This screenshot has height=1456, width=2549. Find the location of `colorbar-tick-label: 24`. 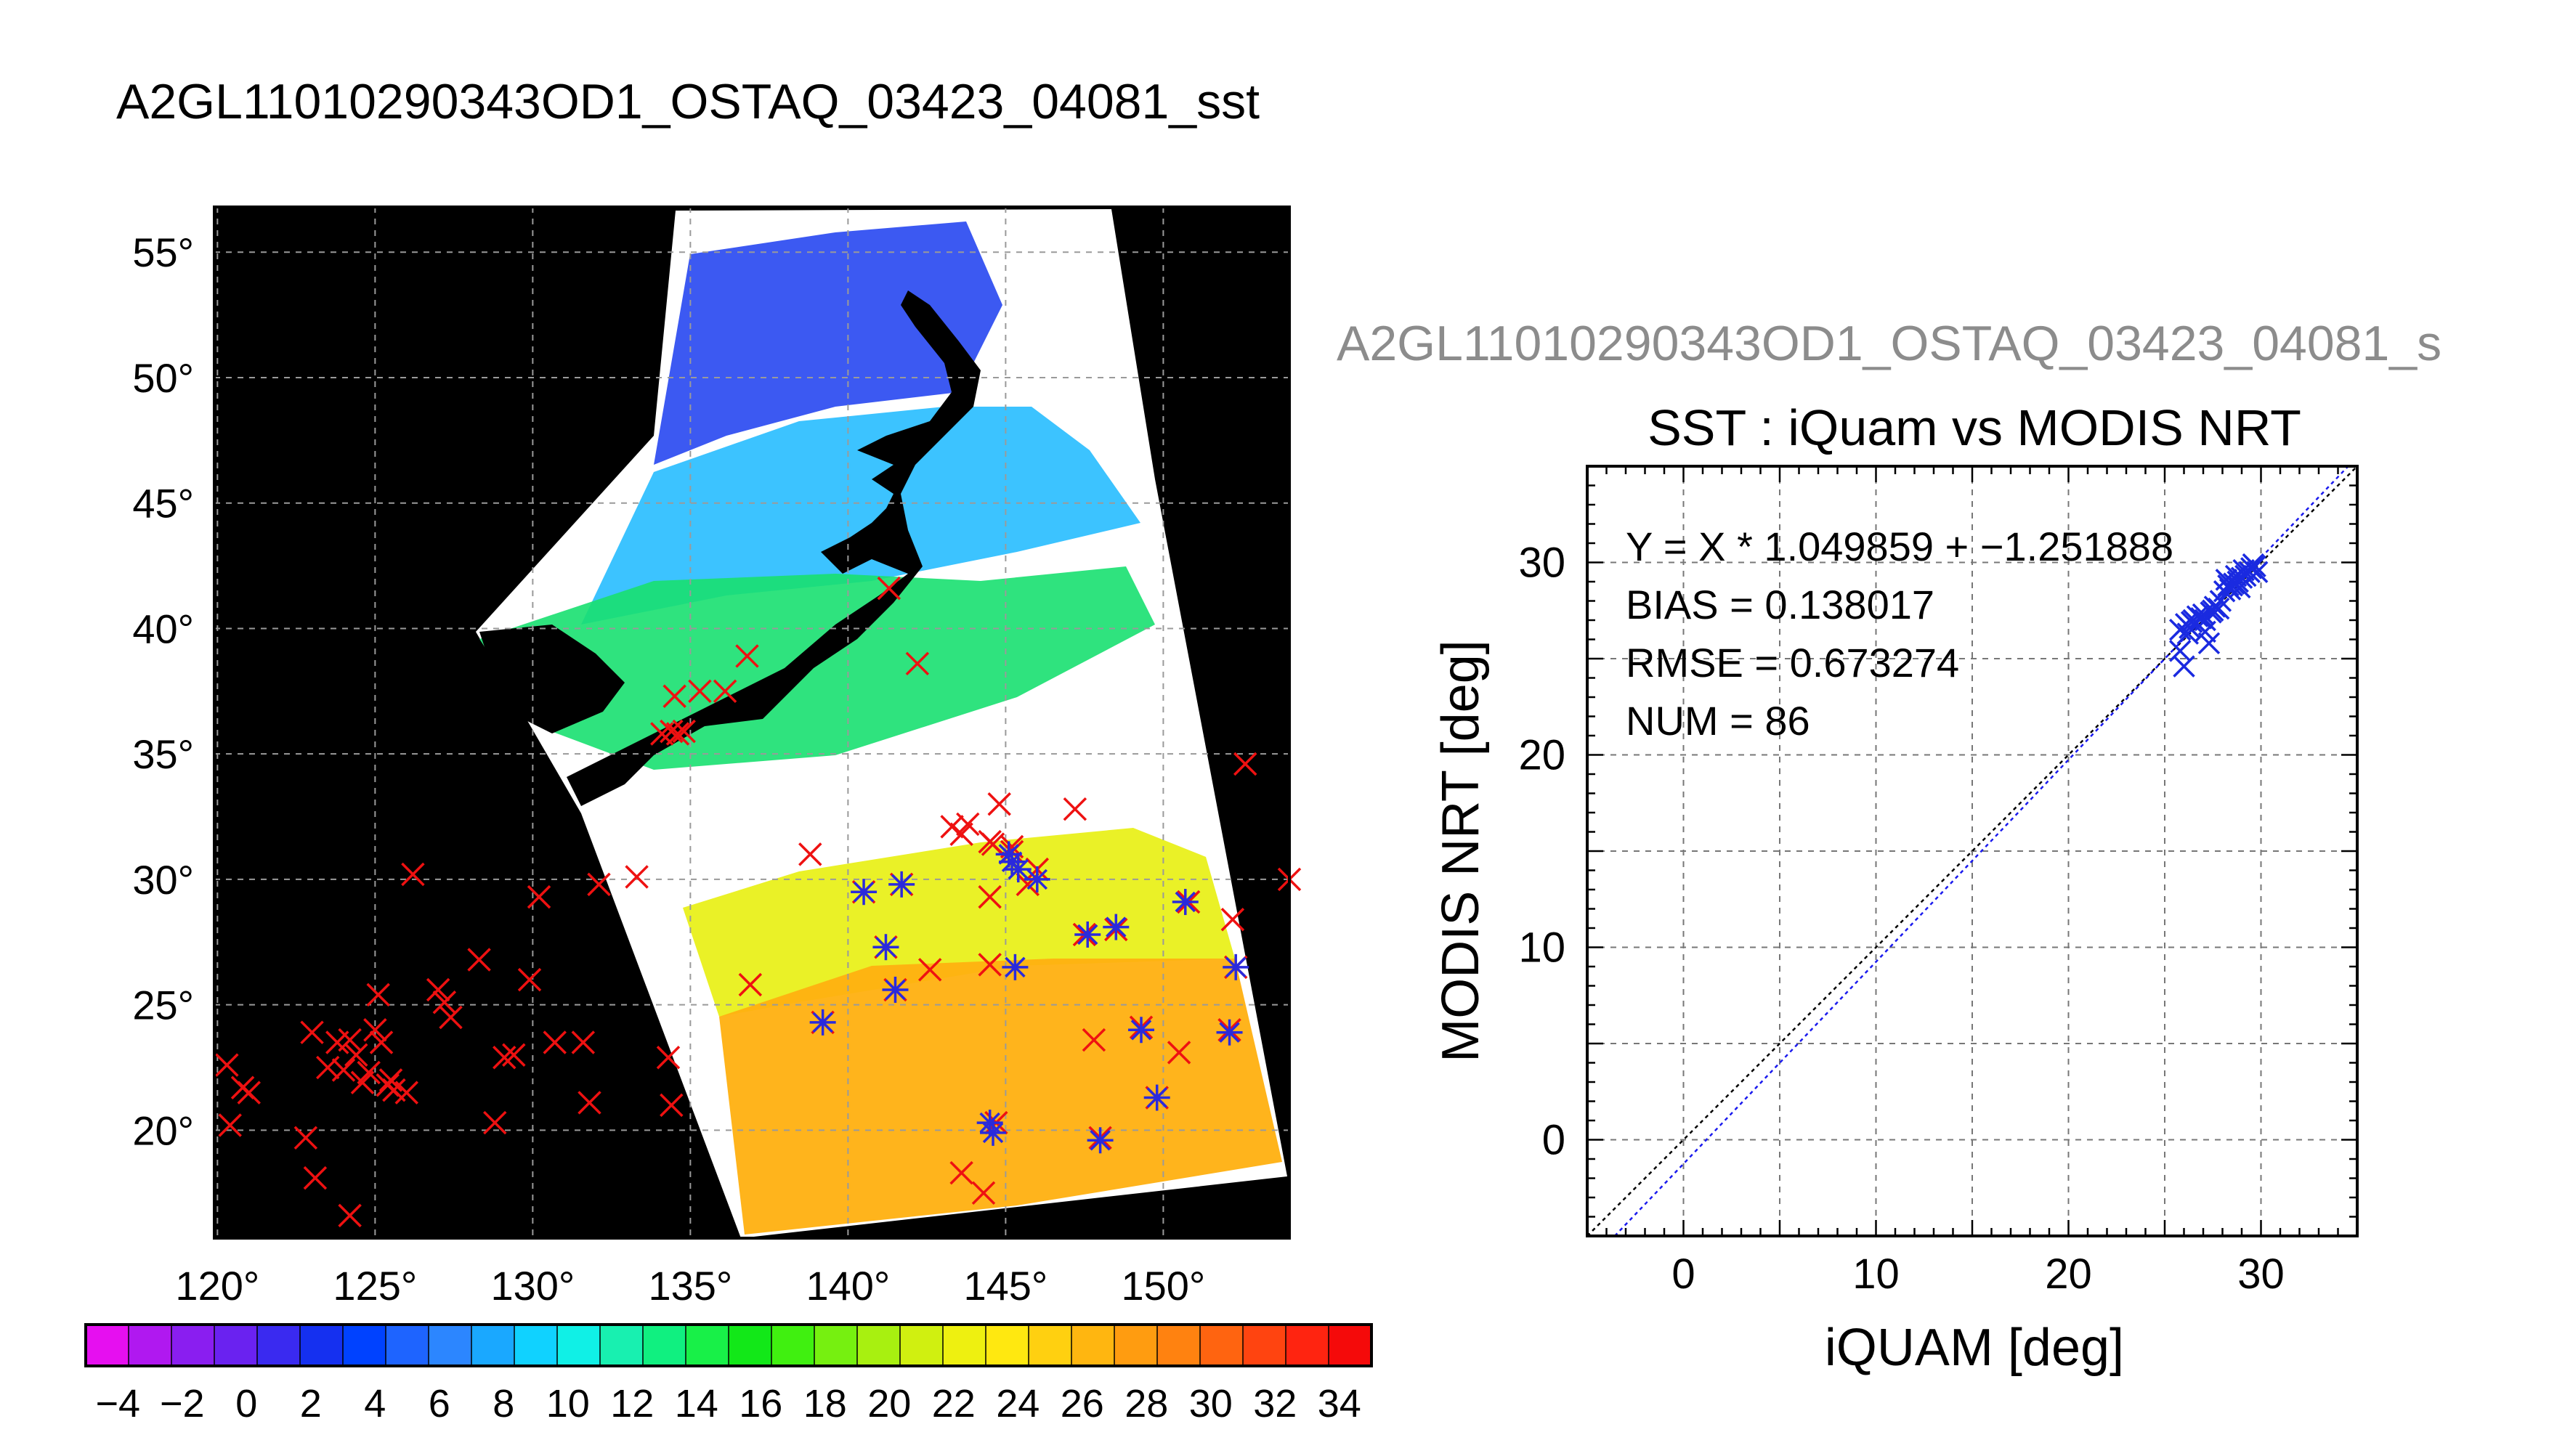

colorbar-tick-label: 24 is located at coordinates (1018, 1404).